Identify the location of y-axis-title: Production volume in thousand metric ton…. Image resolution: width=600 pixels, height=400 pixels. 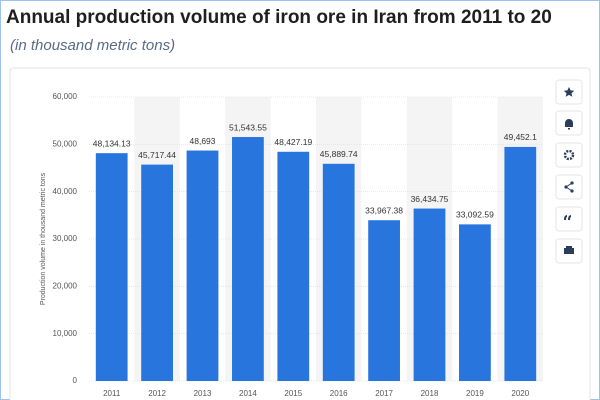
(43, 238).